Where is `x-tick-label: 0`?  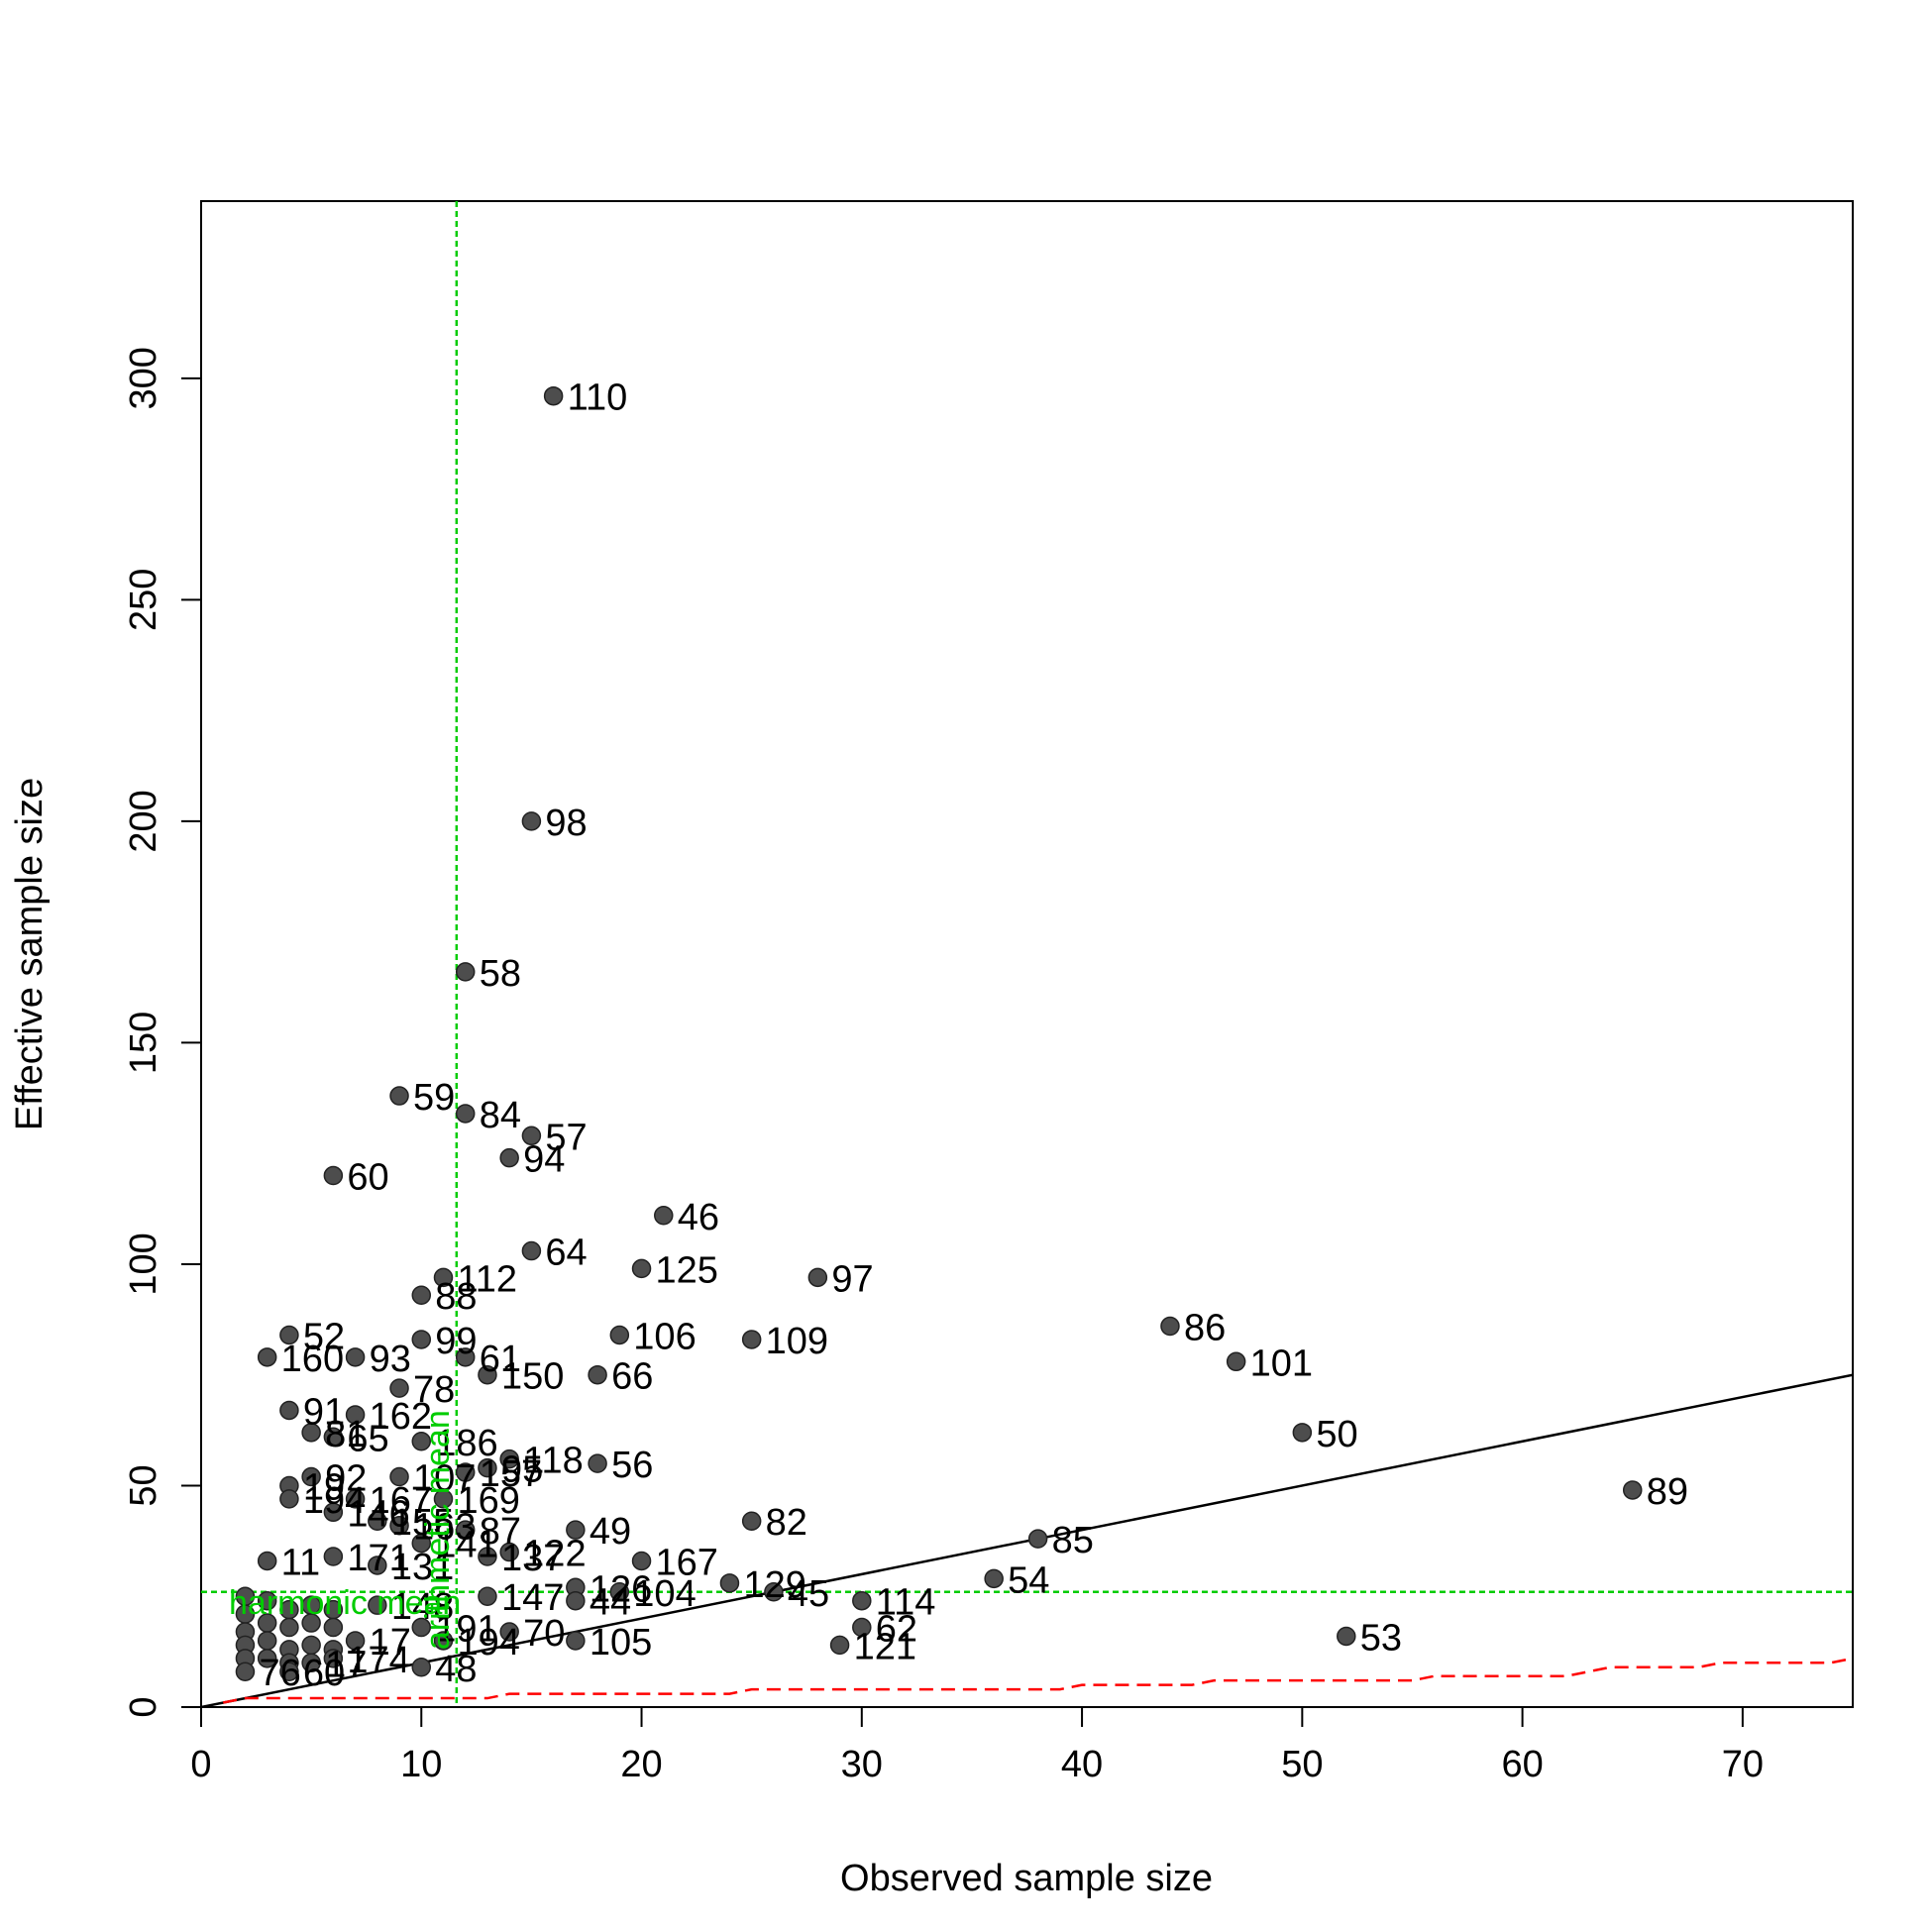
x-tick-label: 0 is located at coordinates (200, 1765).